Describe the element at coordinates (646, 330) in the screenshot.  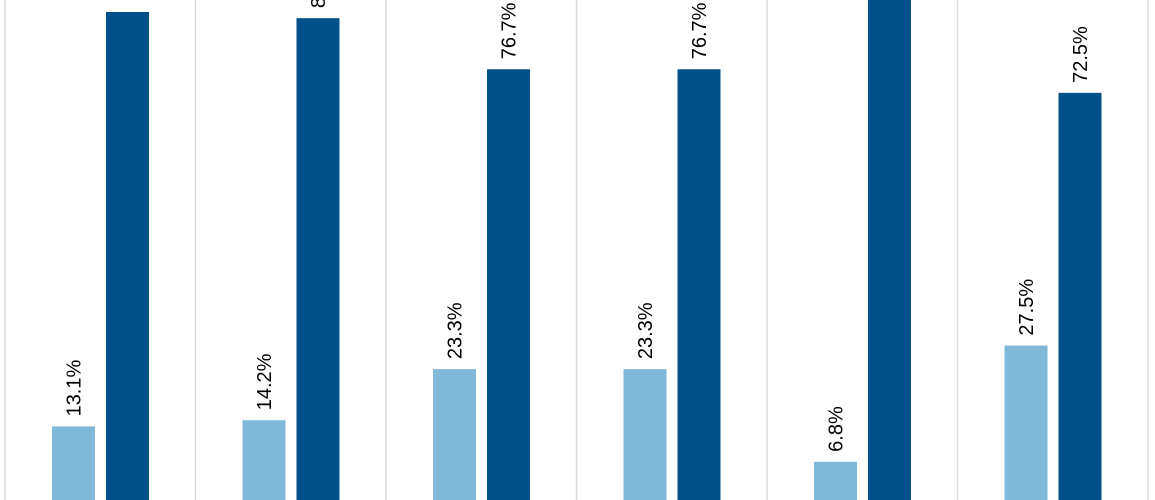
I see `data-label-series1-4: 23.3%` at that location.